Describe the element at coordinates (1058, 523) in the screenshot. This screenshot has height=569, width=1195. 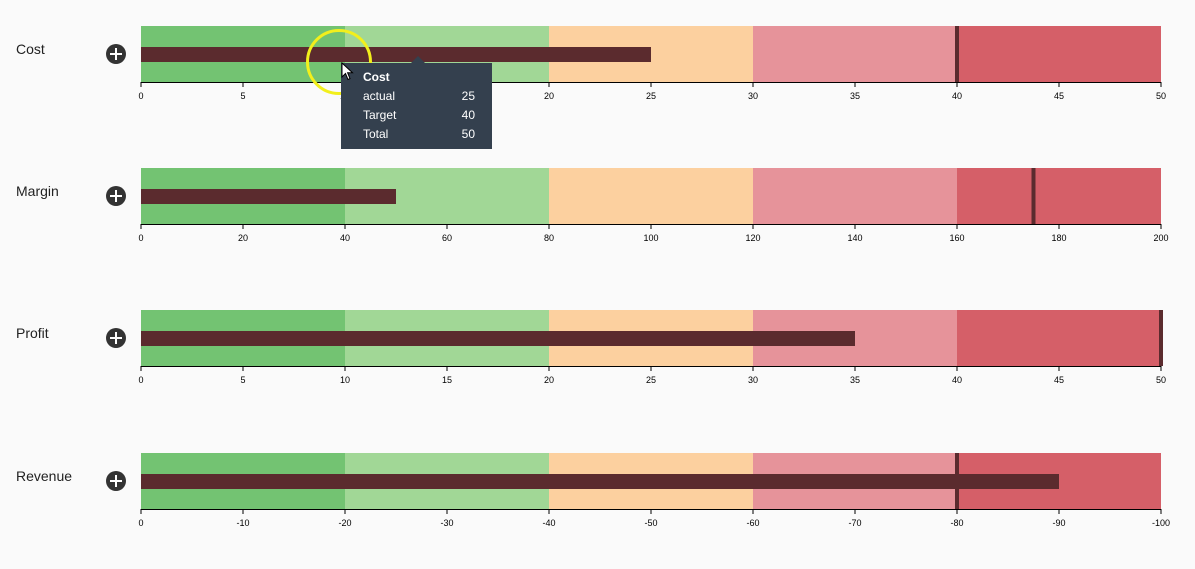
I see `tick-label: -90` at that location.